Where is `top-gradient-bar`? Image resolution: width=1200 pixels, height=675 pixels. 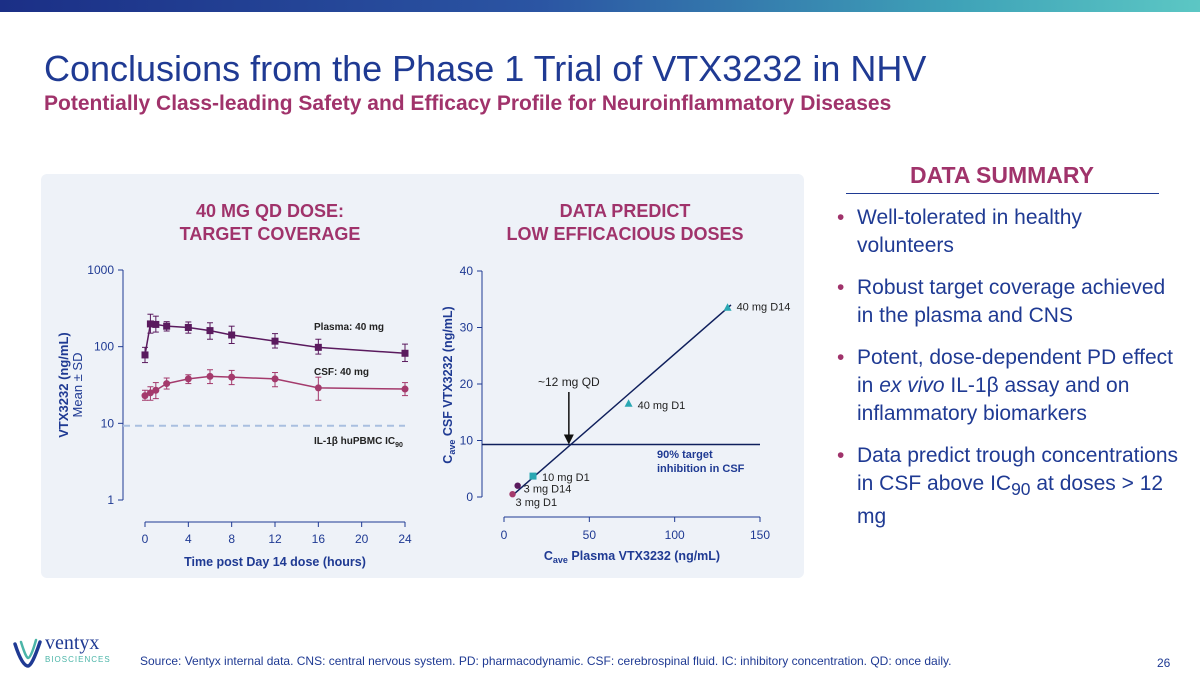 top-gradient-bar is located at coordinates (600, 6).